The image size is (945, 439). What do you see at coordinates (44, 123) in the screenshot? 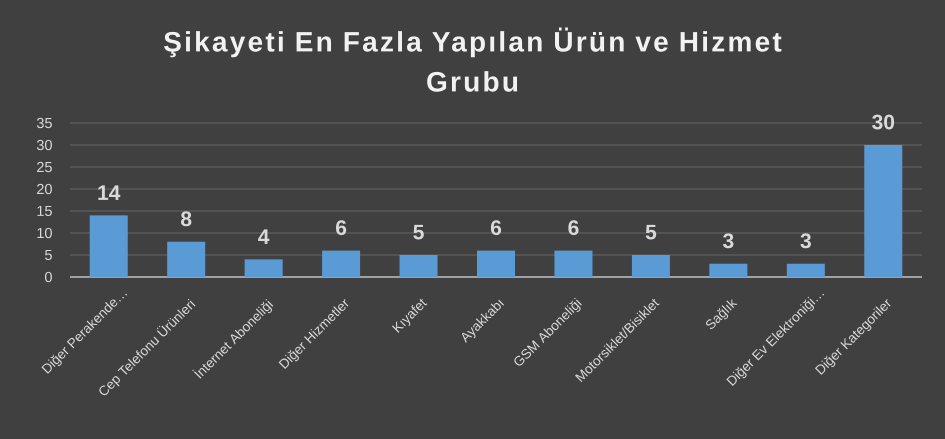
I see `y-tick-label: 35` at bounding box center [44, 123].